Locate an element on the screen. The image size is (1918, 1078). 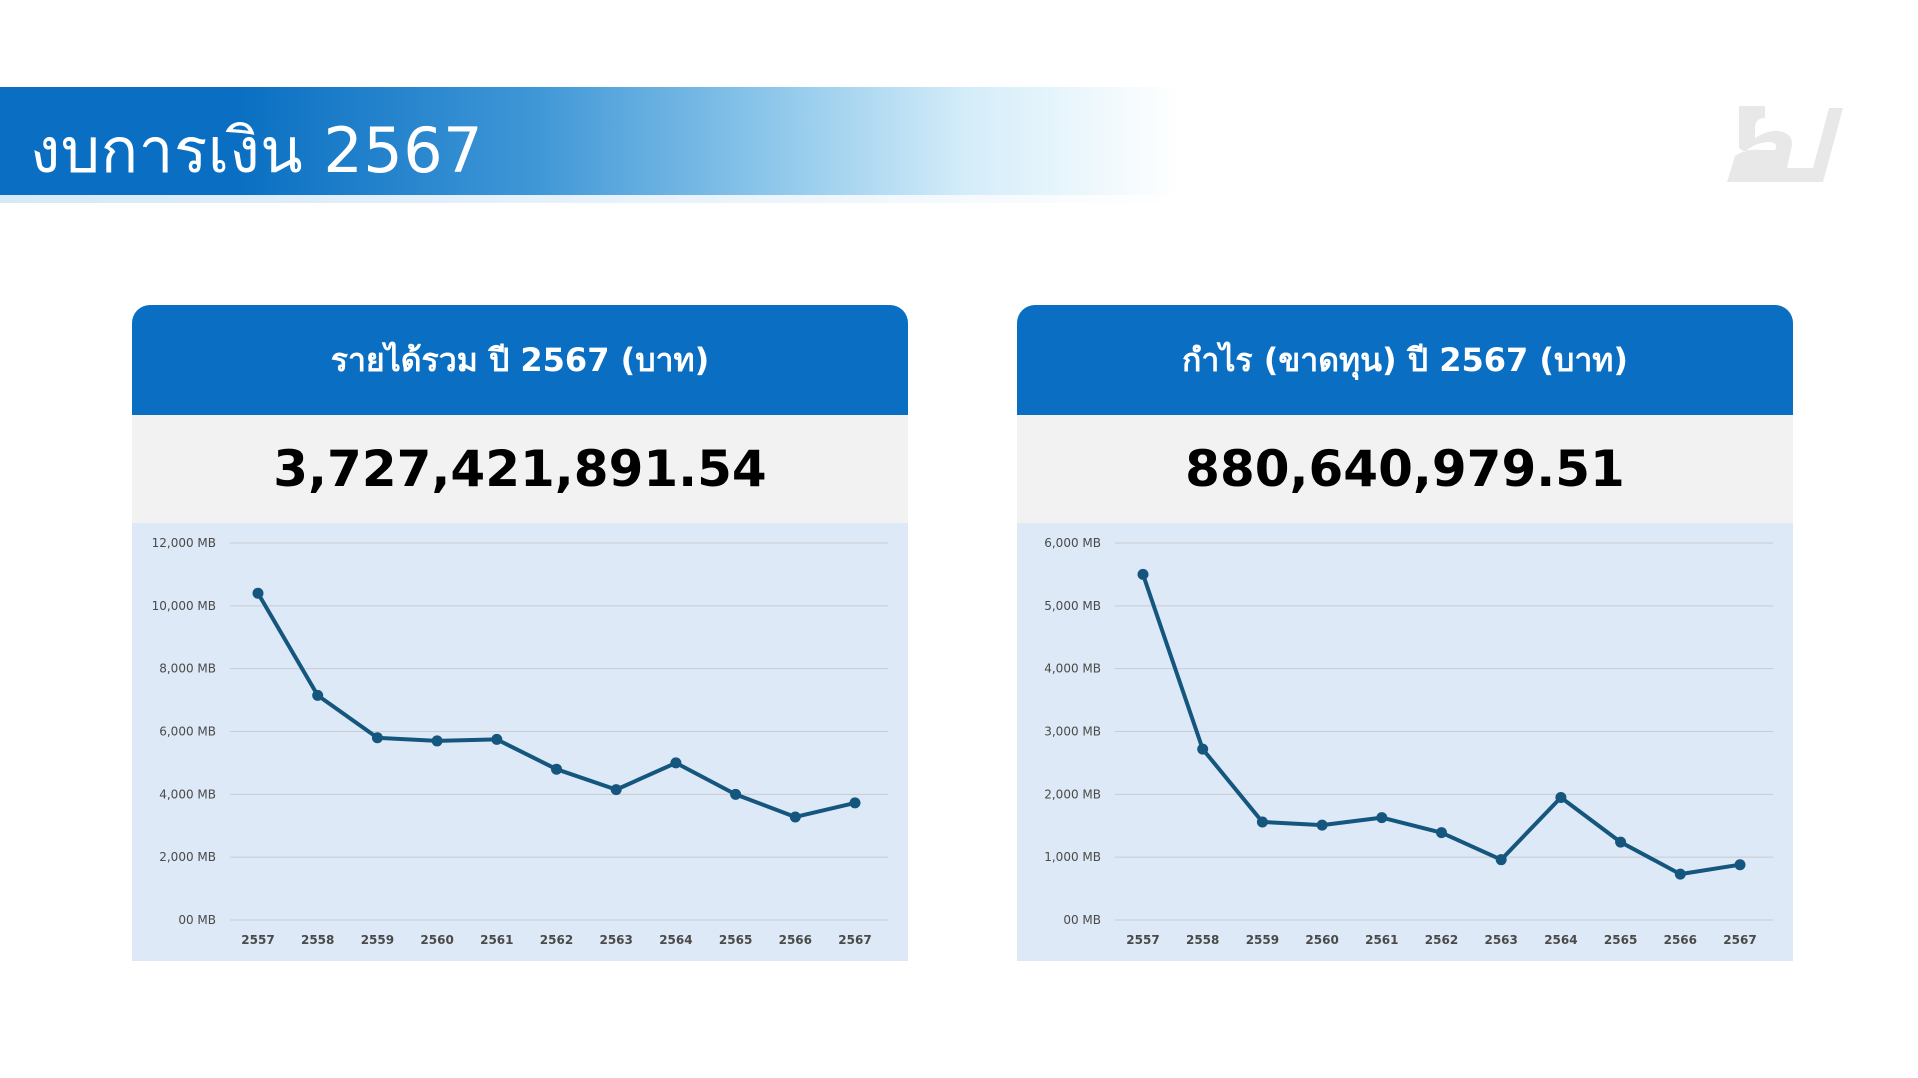
profit-y-tick-label: 4,000 MB is located at coordinates (1072, 669).